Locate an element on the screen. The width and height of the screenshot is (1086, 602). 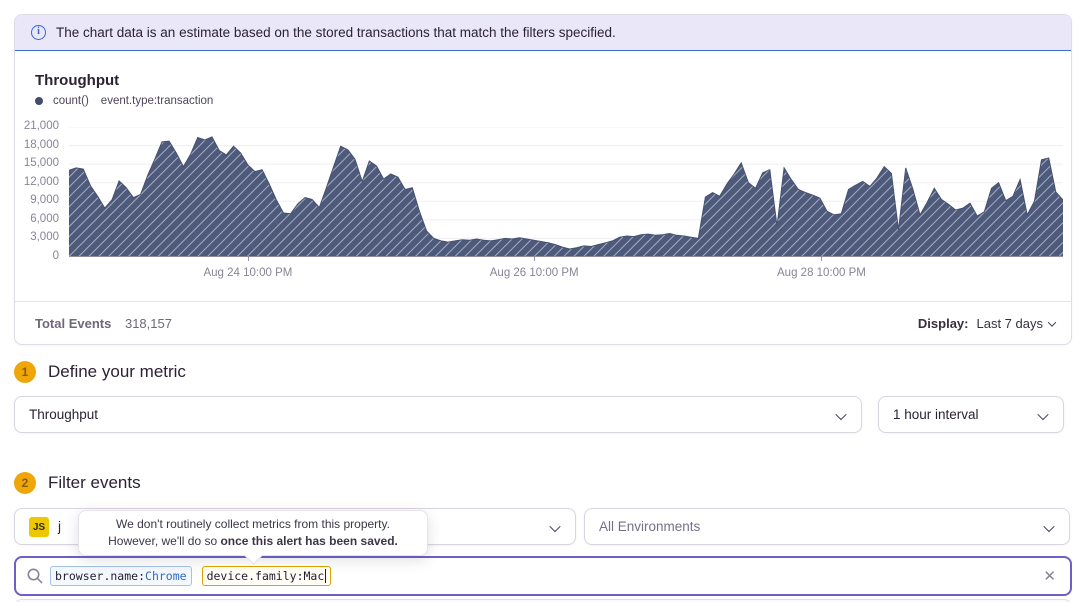
chart-title: Throughput is located at coordinates (77, 80).